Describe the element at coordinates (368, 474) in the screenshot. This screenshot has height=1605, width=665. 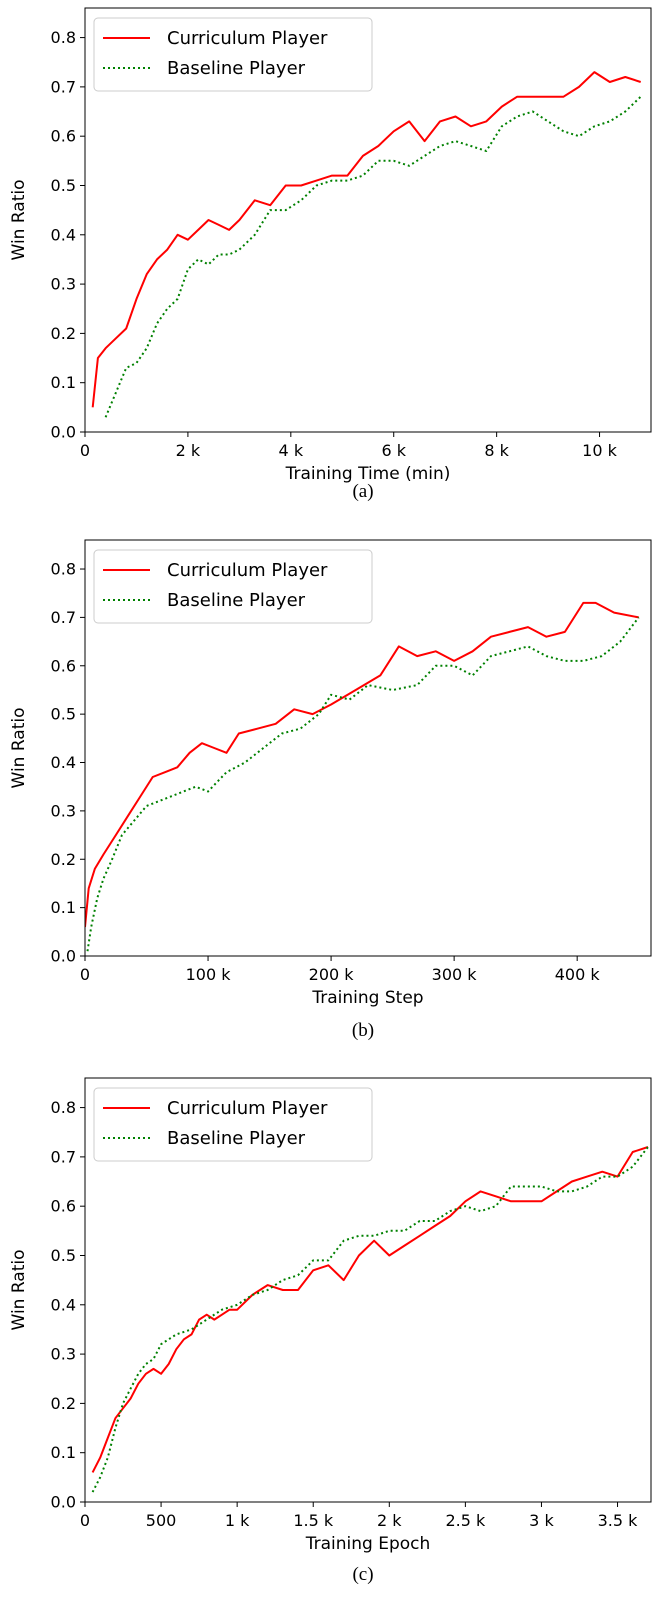
I see `x-axis-label: Training Time (min)` at that location.